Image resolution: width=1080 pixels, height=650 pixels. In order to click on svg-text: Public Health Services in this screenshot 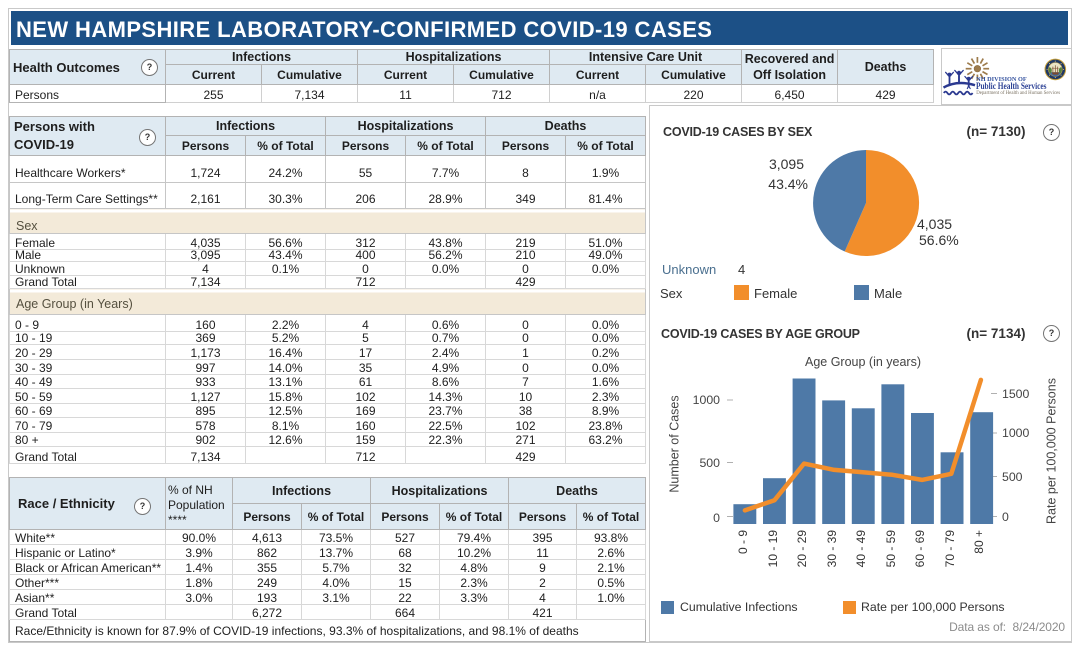, I will do `click(1011, 87)`.